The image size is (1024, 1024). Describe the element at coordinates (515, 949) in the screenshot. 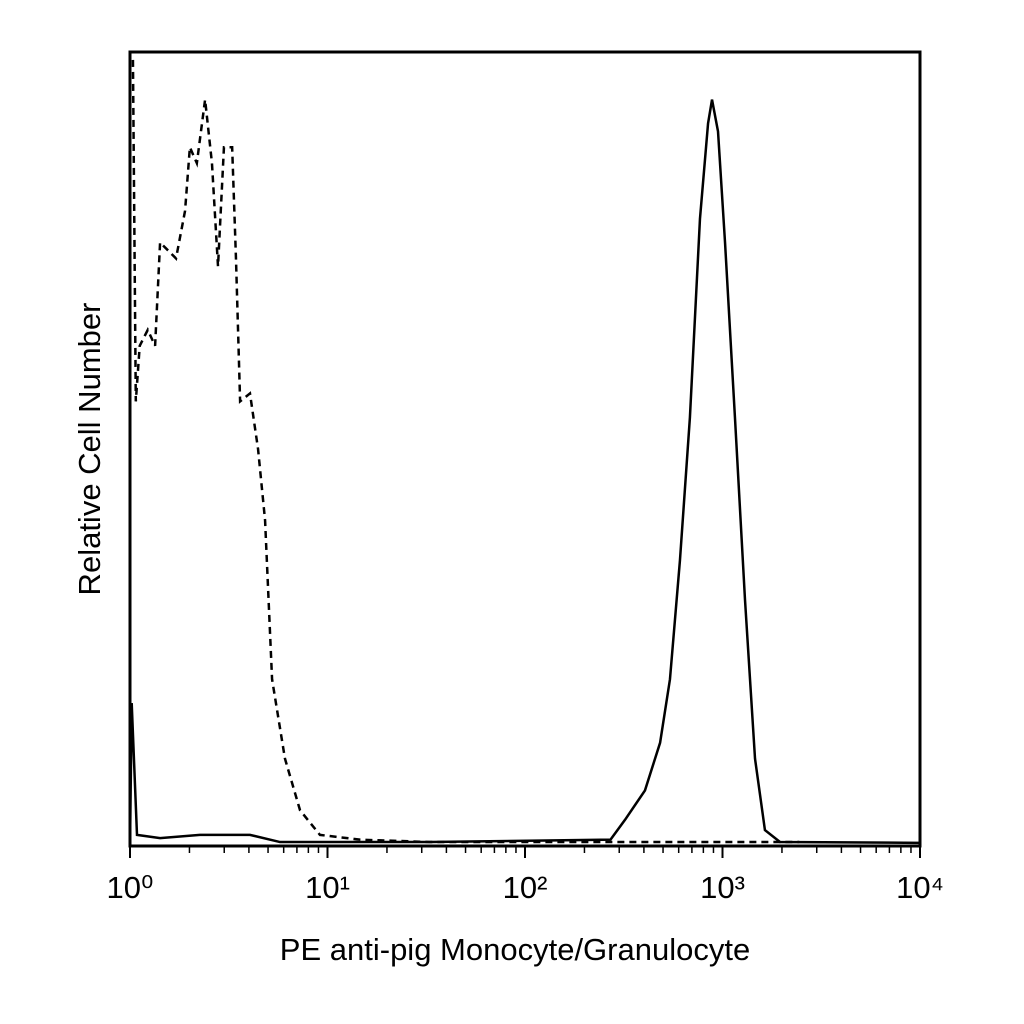

I see `x-axis-label: PE anti-pig Monocyte/Granulocyte` at that location.